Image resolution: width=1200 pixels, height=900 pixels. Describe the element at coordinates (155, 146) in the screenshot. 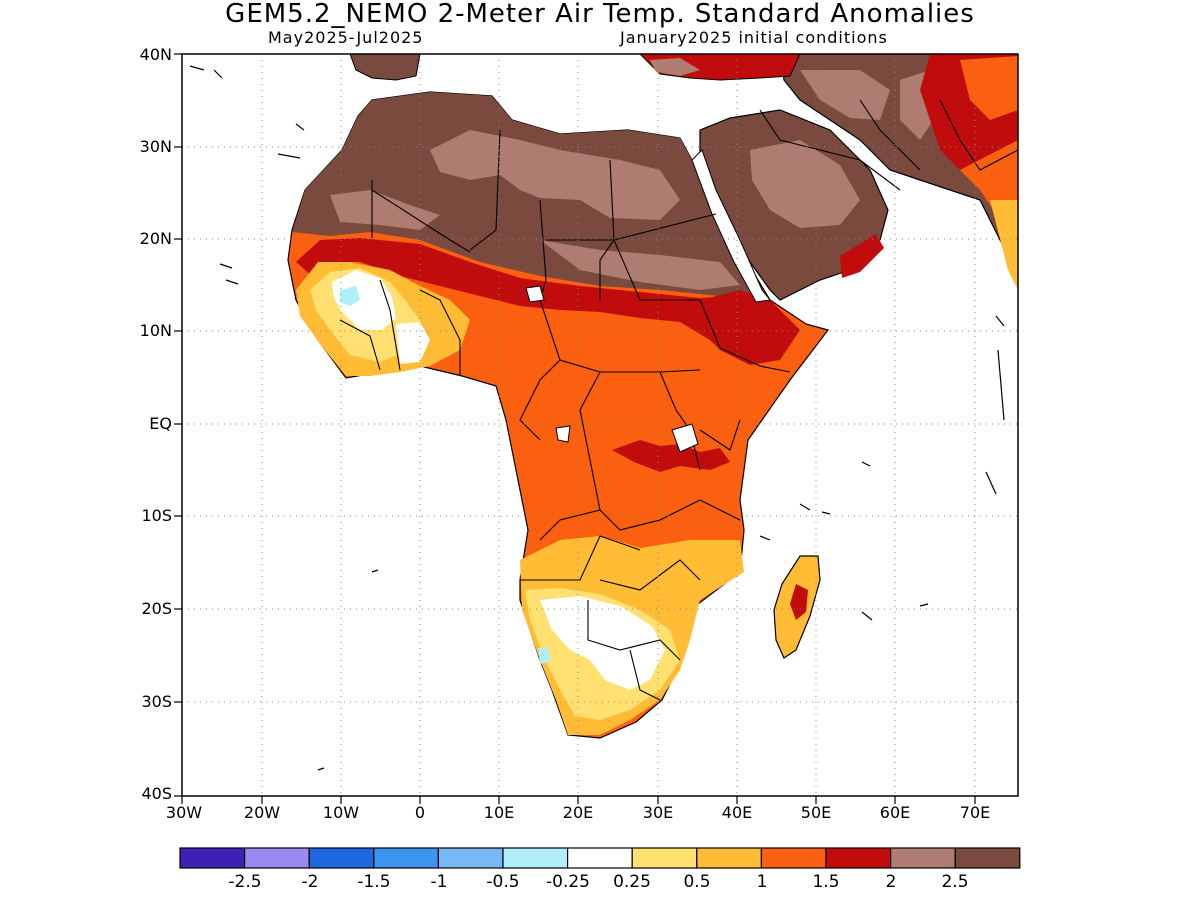

I see `lat-label: 30N` at that location.